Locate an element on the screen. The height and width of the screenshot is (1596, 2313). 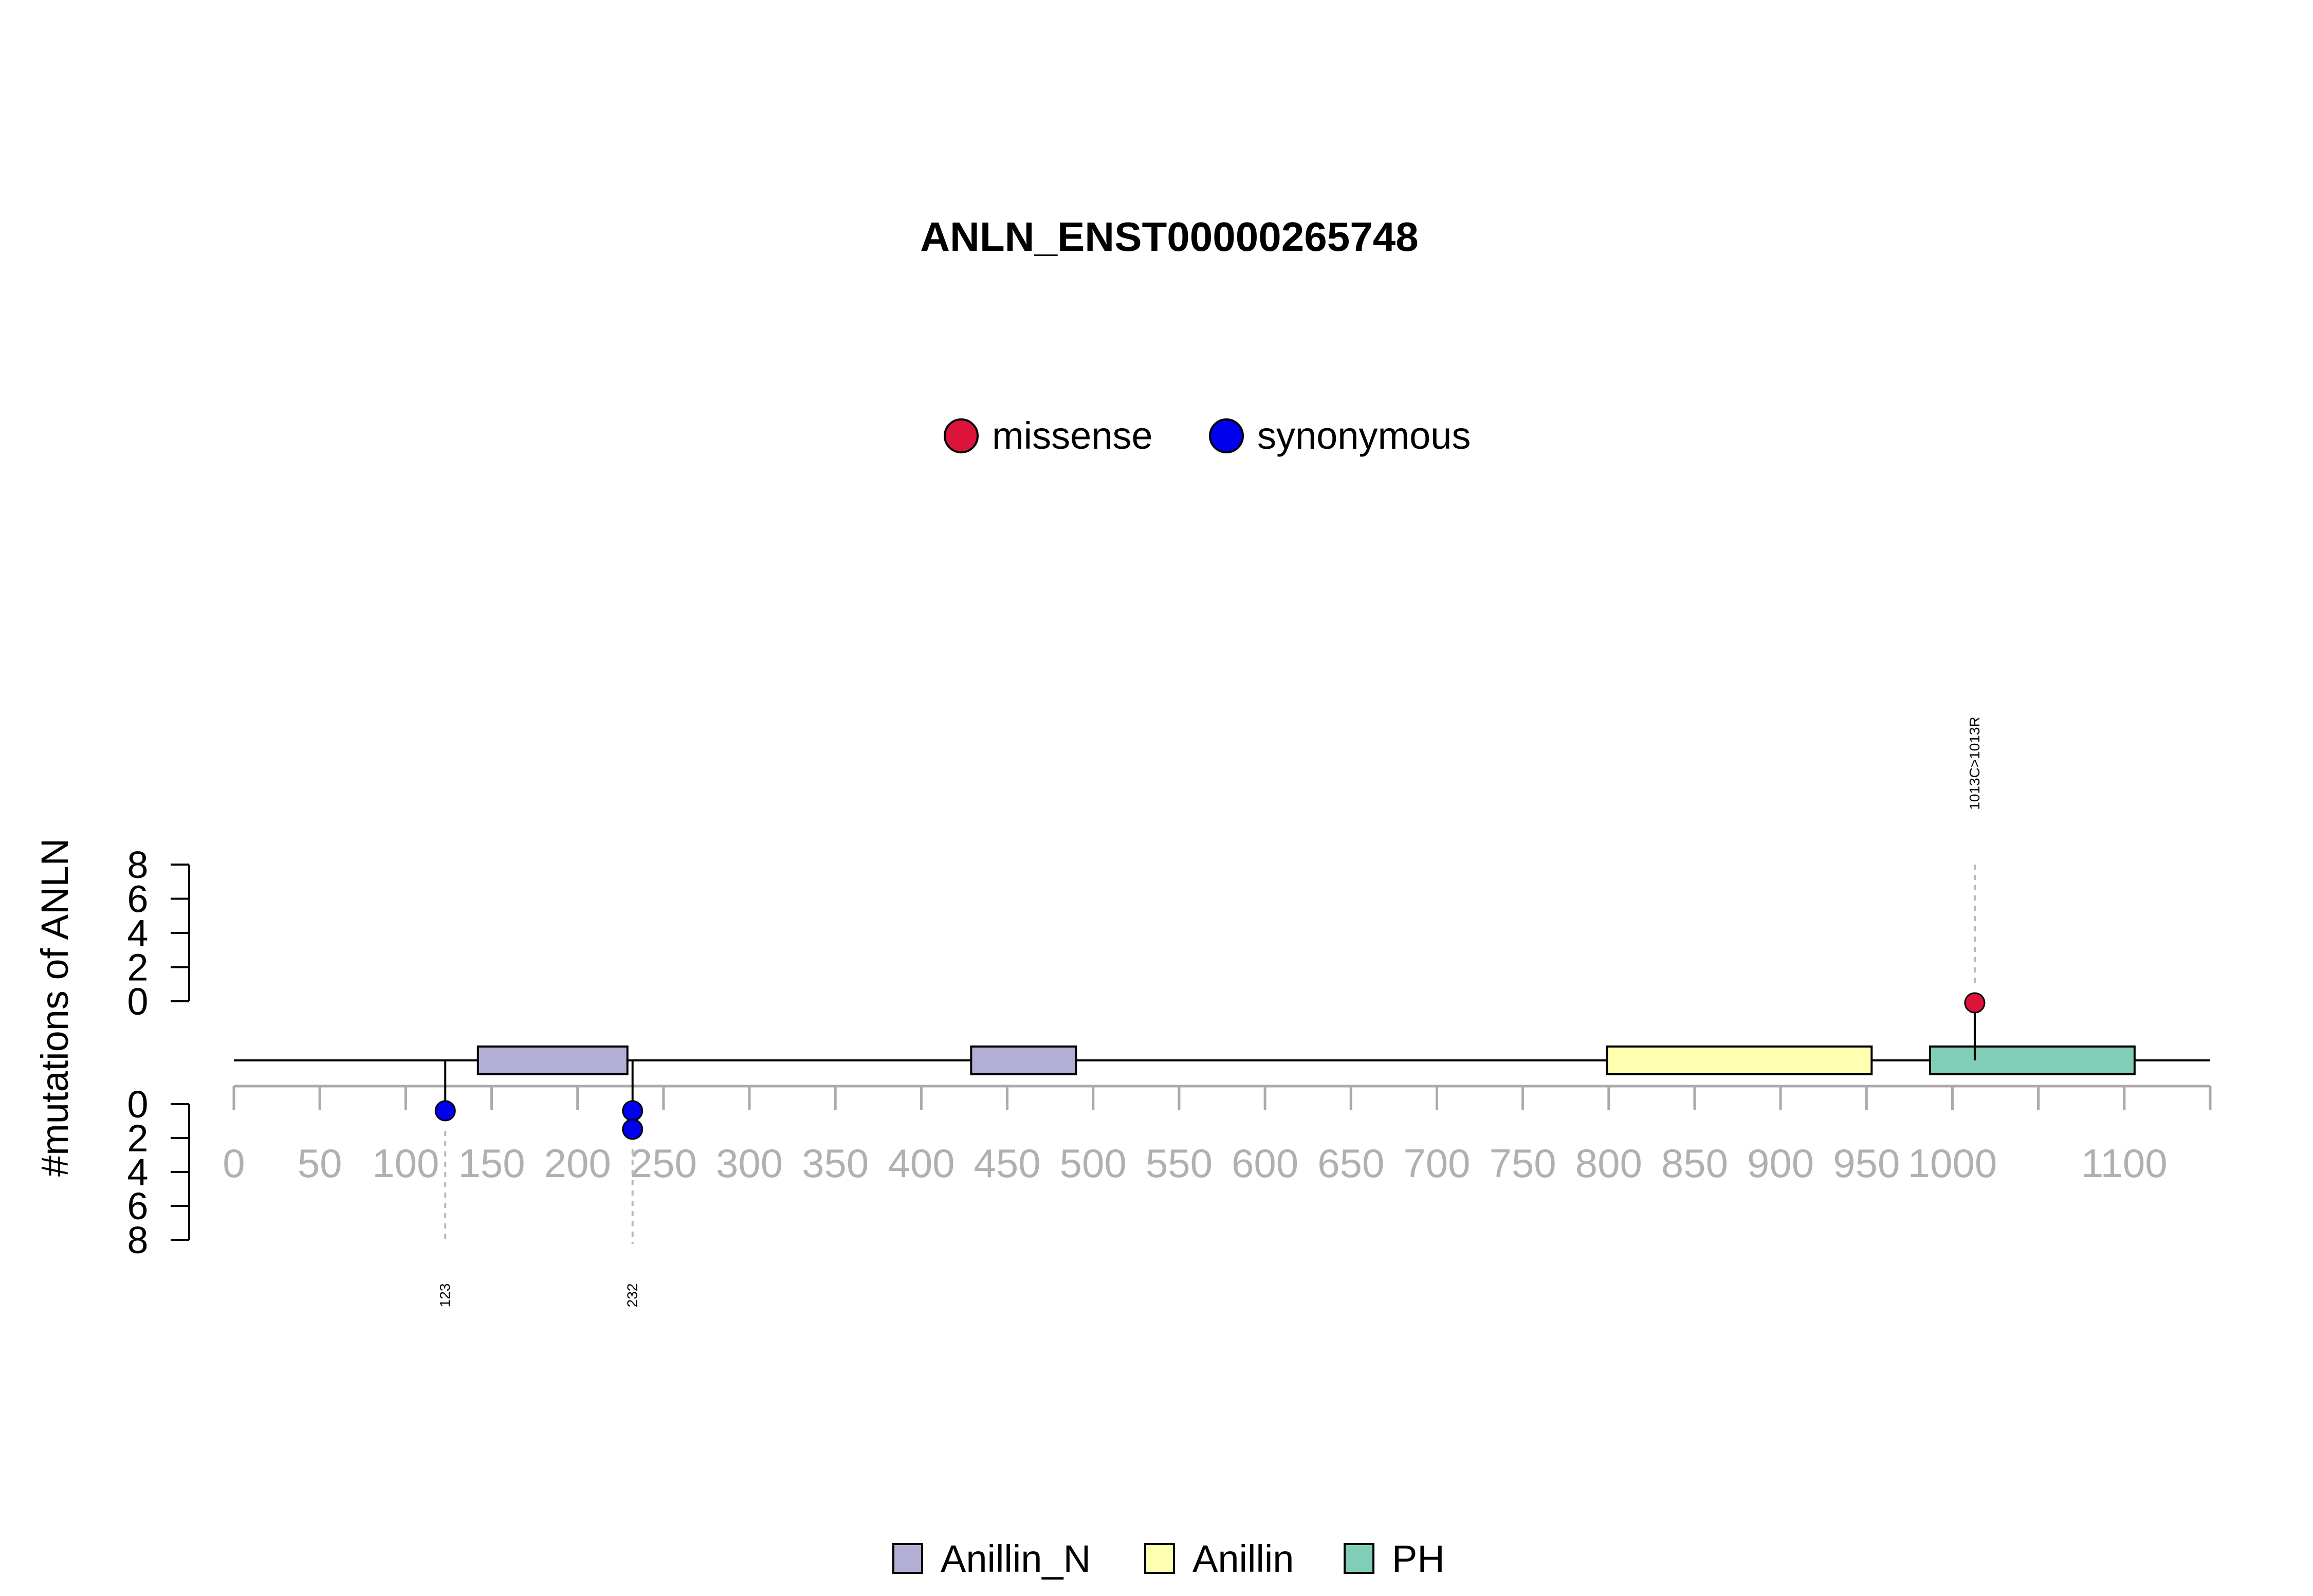
x-tick-label: 400 is located at coordinates (921, 1164).